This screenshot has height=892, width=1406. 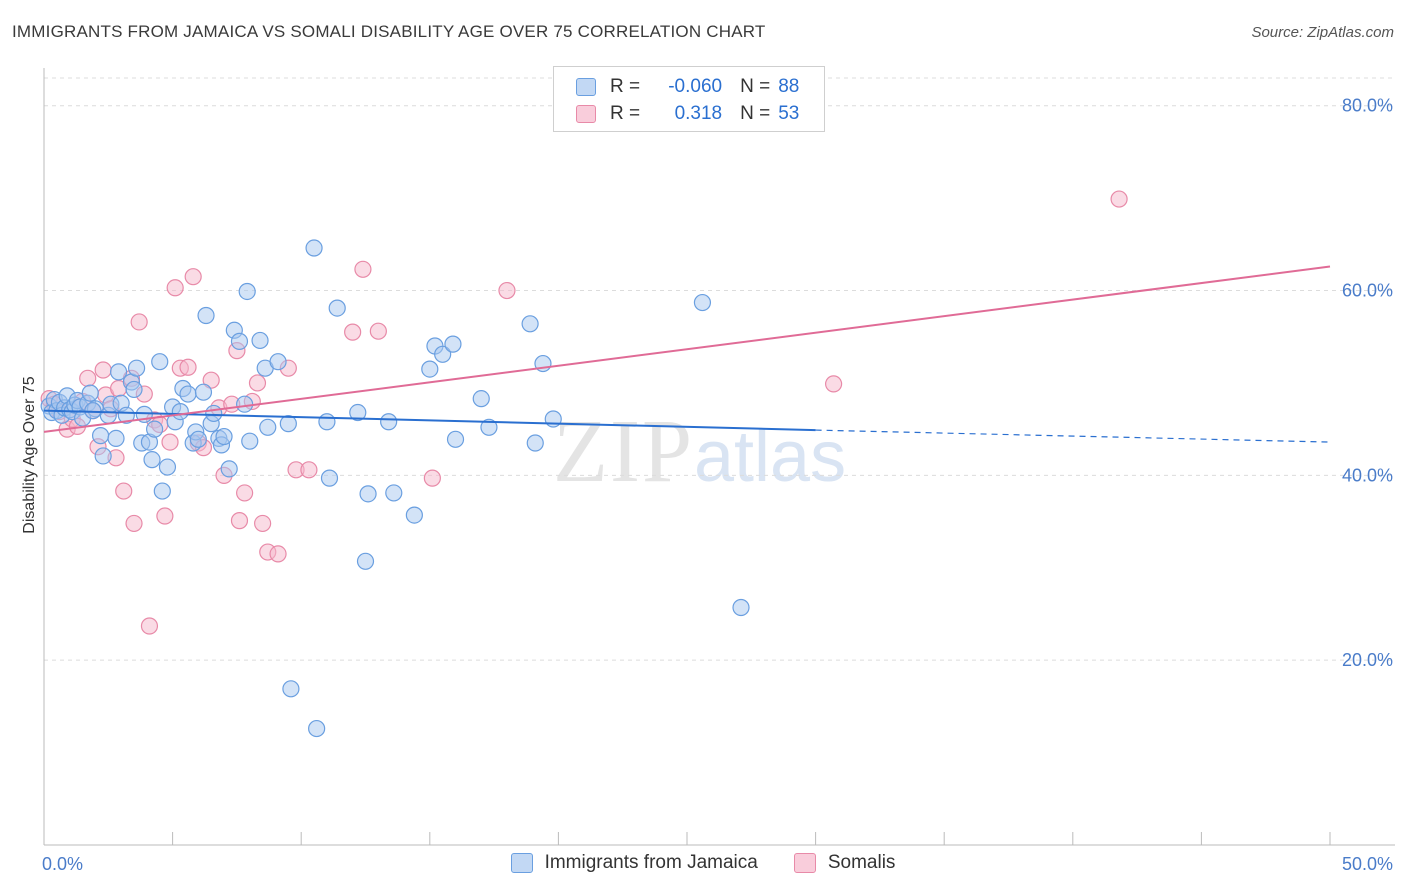 What do you see at coordinates (1367, 475) in the screenshot?
I see `y-tick-label: 40.0%` at bounding box center [1367, 475].